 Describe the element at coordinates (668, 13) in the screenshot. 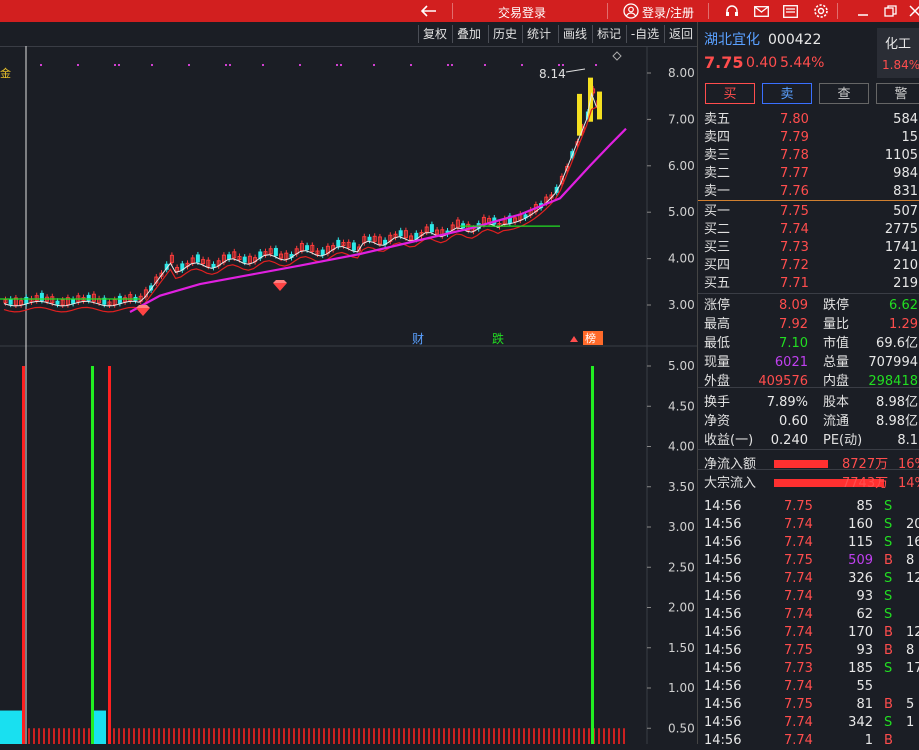

I see `login-register-button: 登录/注册` at that location.